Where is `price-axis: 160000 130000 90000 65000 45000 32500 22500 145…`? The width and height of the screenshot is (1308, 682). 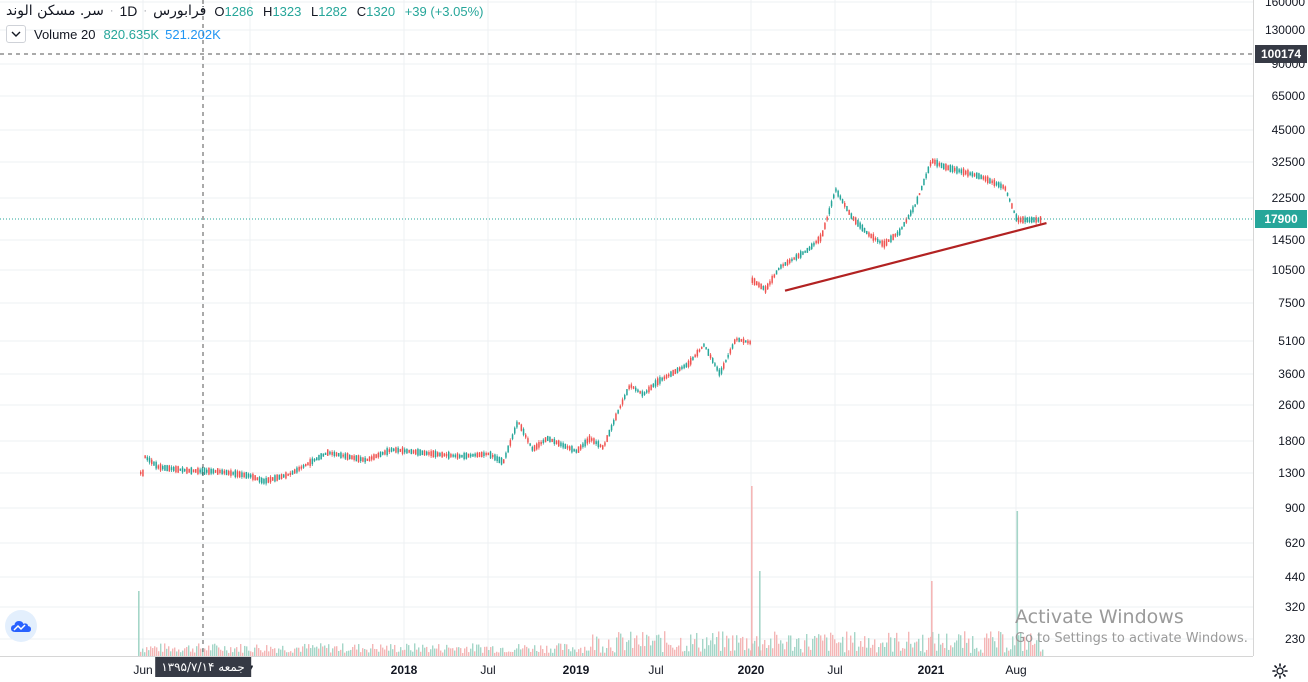
price-axis: 160000 130000 90000 65000 45000 32500 22500 145… is located at coordinates (1280, 328).